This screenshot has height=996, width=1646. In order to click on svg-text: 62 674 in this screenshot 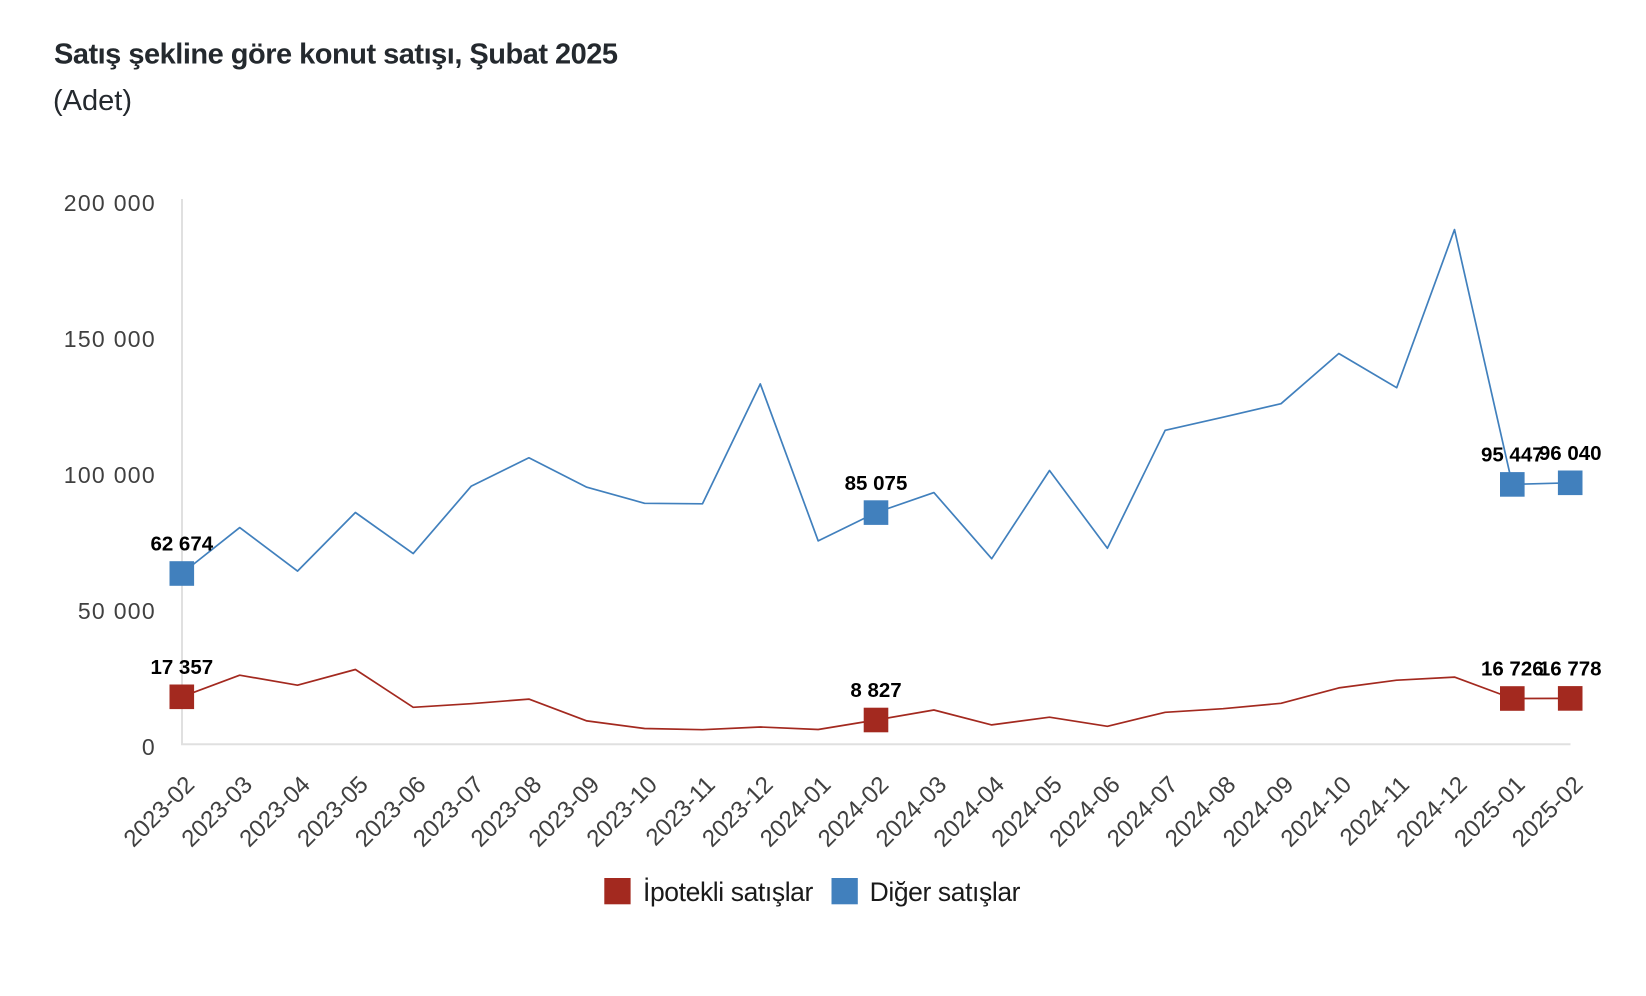, I will do `click(181, 544)`.